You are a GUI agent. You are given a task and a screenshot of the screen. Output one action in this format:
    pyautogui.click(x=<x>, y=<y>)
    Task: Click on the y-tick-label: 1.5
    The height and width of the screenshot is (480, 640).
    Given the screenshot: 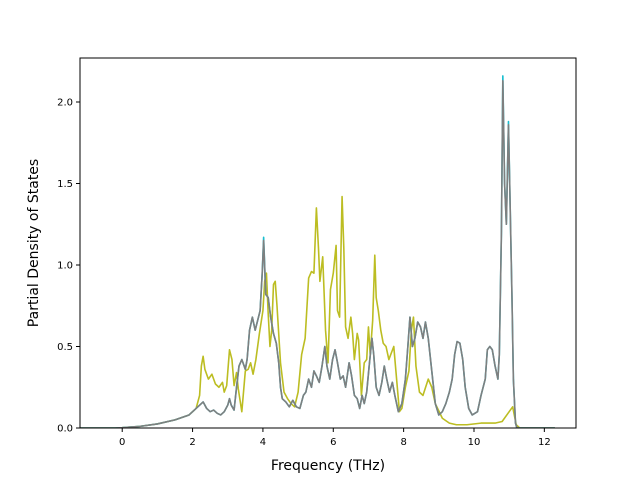 What is the action you would take?
    pyautogui.click(x=65, y=184)
    